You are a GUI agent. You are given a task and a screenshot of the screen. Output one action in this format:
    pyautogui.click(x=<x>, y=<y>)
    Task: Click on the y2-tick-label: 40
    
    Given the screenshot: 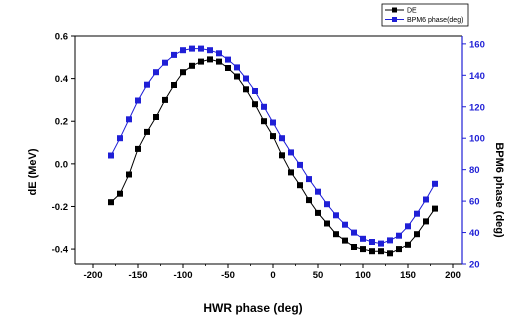 What is the action you would take?
    pyautogui.click(x=474, y=233)
    